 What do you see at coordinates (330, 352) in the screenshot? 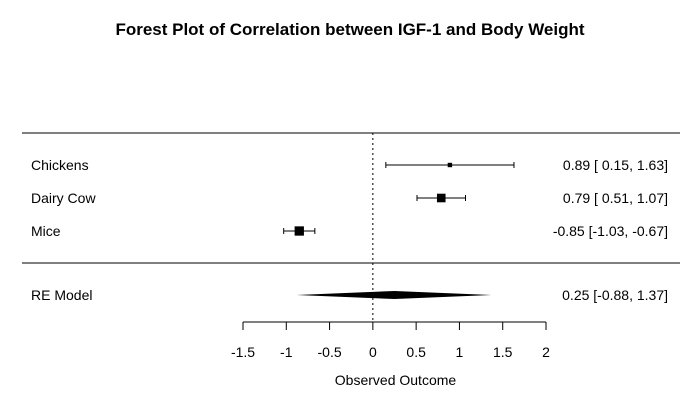
I see `x-tick-label: -0.5` at bounding box center [330, 352].